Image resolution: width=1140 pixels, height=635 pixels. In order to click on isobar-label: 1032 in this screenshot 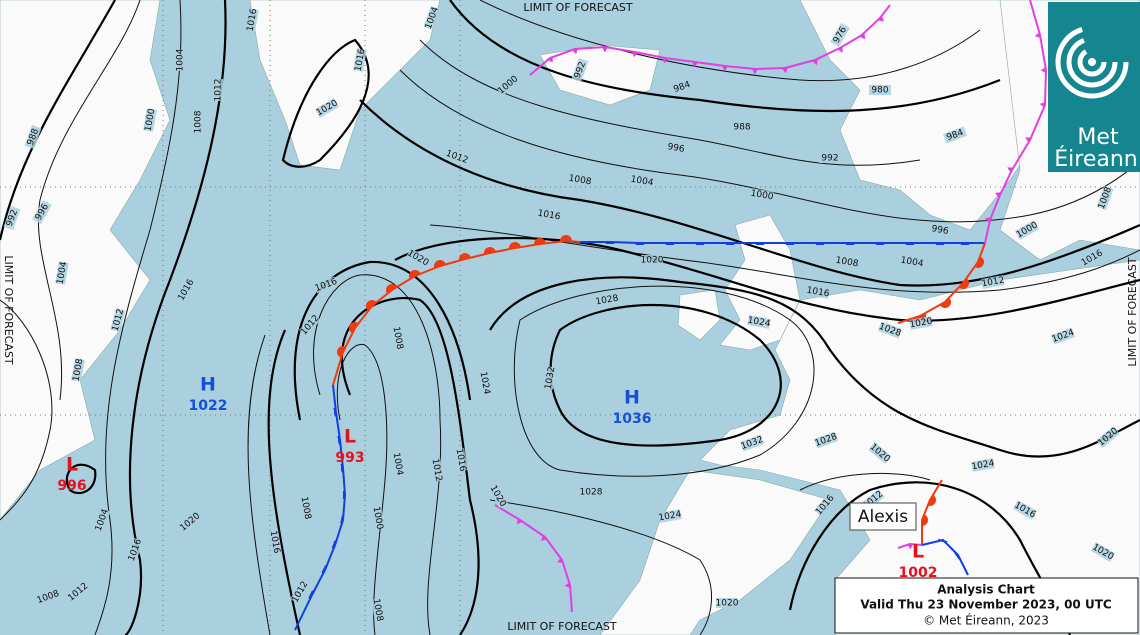, I will do `click(551, 378)`.